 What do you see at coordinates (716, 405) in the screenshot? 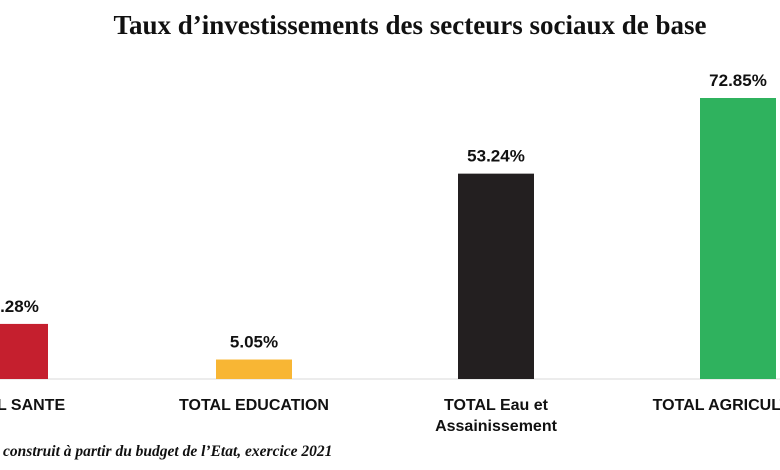
I see `category-label-4: TOTAL AGRICULTURE` at bounding box center [716, 405].